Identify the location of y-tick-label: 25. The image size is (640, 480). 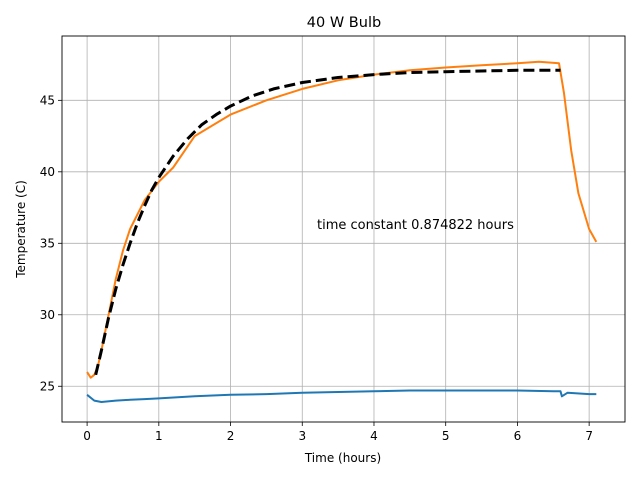
(47, 386).